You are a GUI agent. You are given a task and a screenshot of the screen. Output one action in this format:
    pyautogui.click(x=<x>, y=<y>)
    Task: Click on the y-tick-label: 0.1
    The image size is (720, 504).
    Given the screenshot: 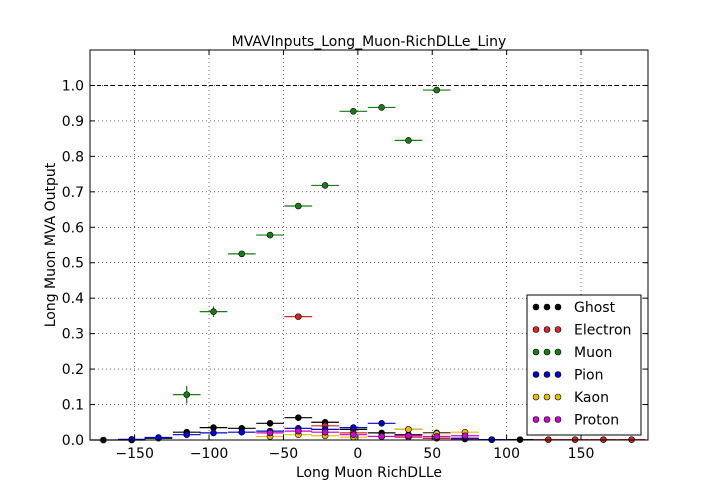 What is the action you would take?
    pyautogui.click(x=73, y=406)
    